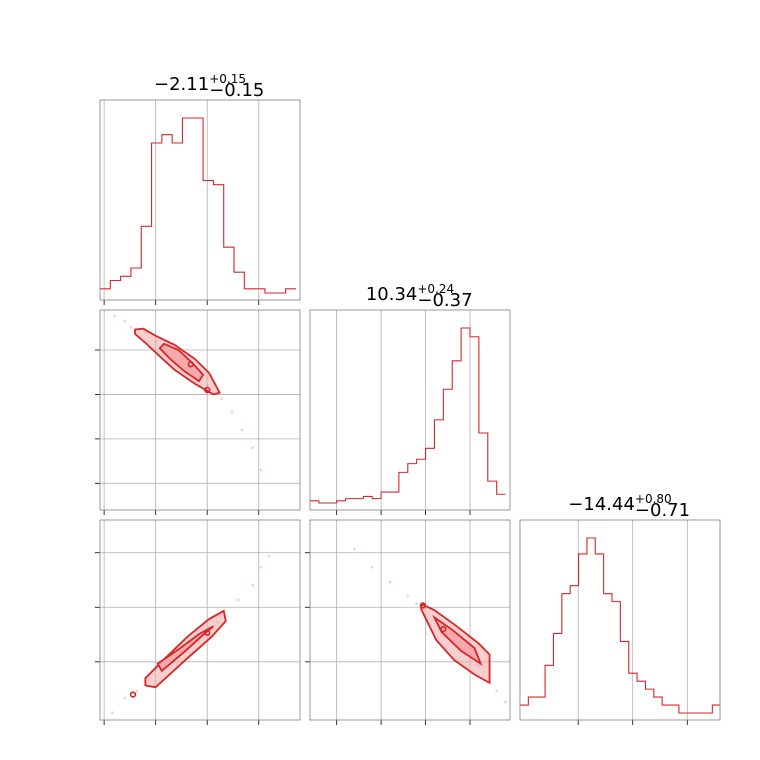 The width and height of the screenshot is (760, 760). I want to click on title-value-p2: 10.34, so click(392, 294).